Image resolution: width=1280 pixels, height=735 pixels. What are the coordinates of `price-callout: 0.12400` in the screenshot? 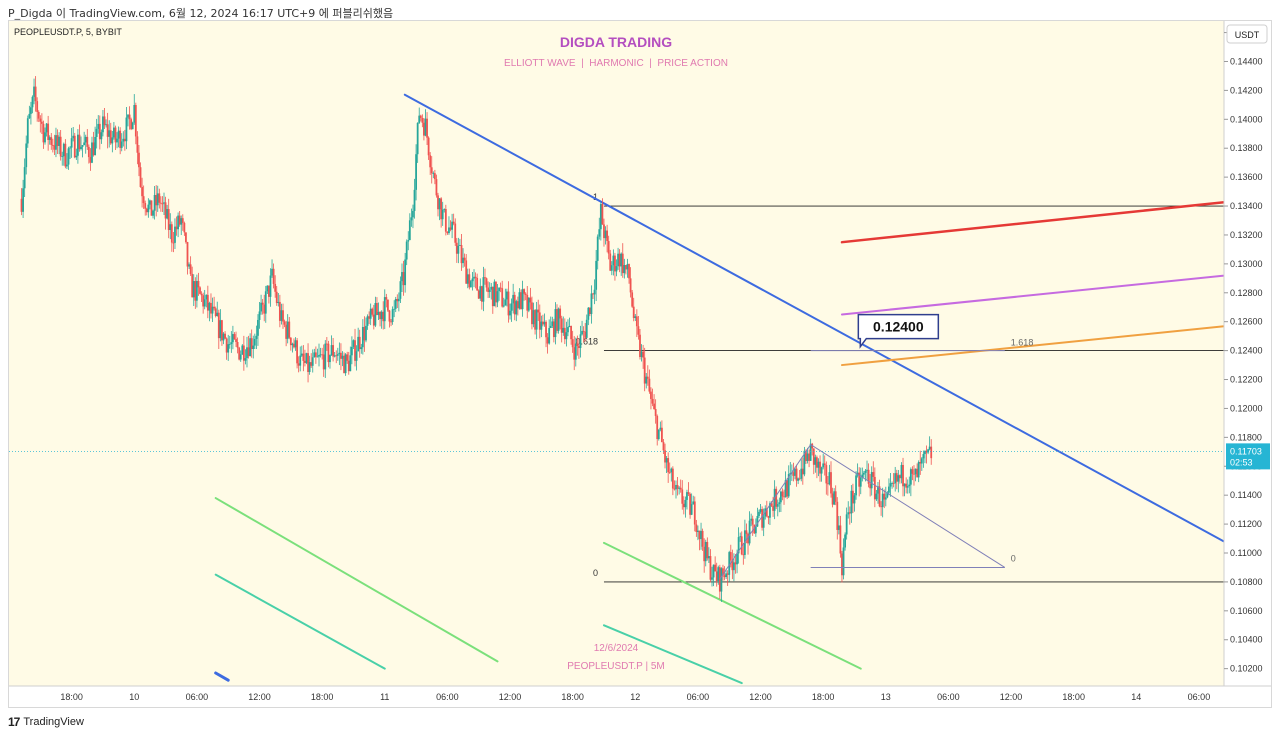 It's located at (898, 331).